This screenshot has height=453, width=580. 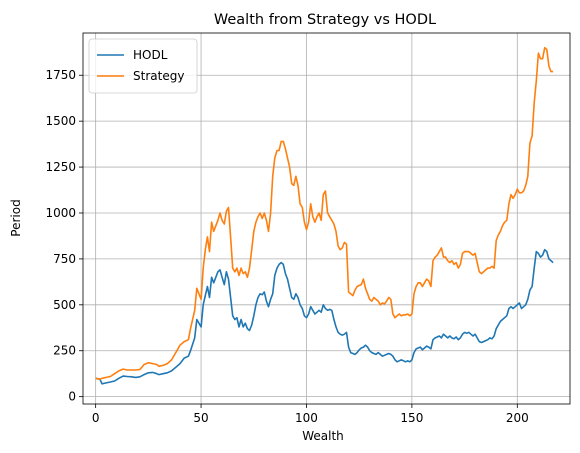 I want to click on legend-label-hodl: HODL, so click(x=150, y=55).